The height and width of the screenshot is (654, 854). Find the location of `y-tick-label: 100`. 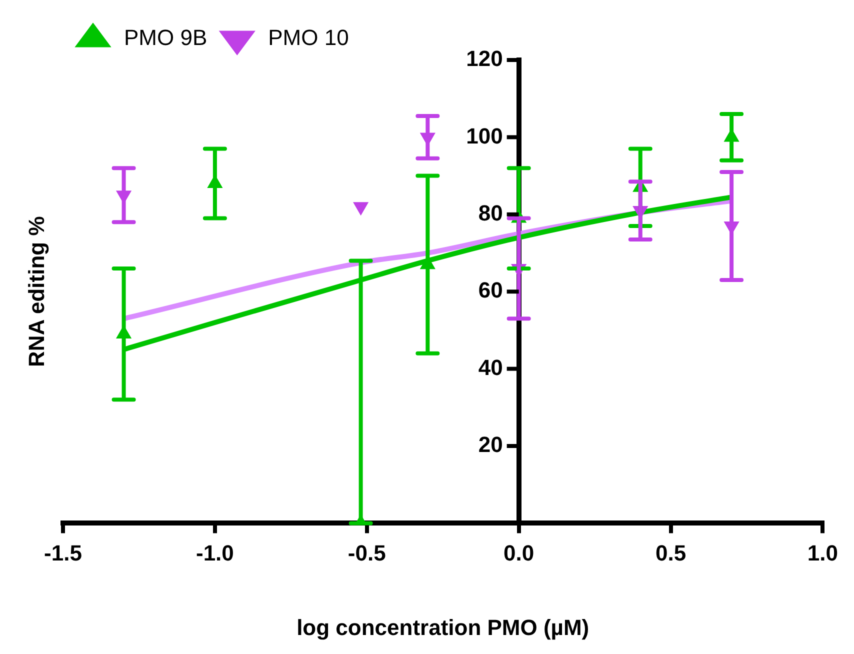

y-tick-label: 100 is located at coordinates (484, 135).